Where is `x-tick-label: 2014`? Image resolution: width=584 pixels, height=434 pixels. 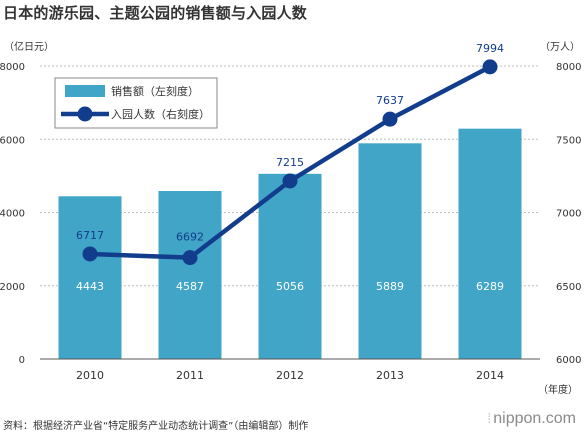
x-tick-label: 2014 is located at coordinates (490, 375).